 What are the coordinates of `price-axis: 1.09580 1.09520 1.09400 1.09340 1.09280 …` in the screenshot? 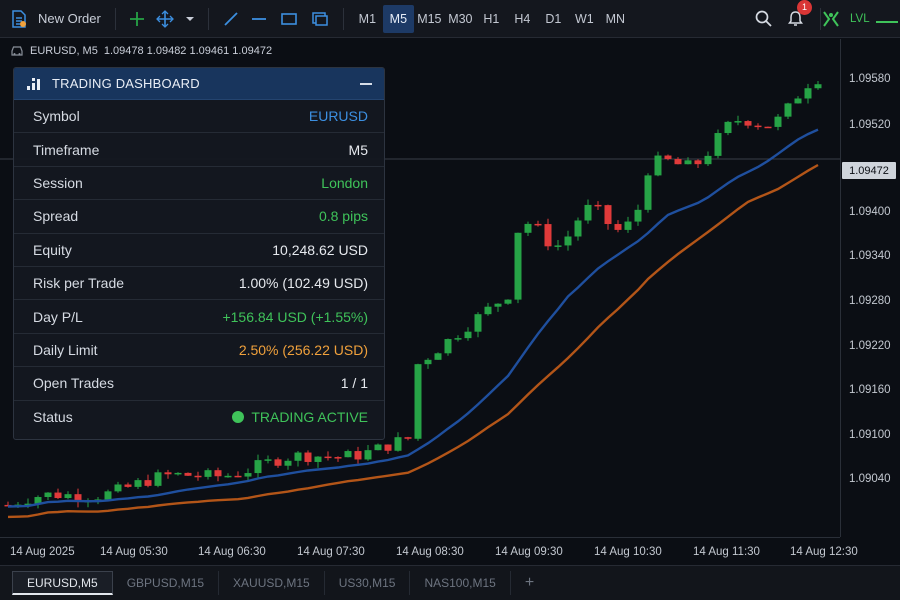 It's located at (870, 288).